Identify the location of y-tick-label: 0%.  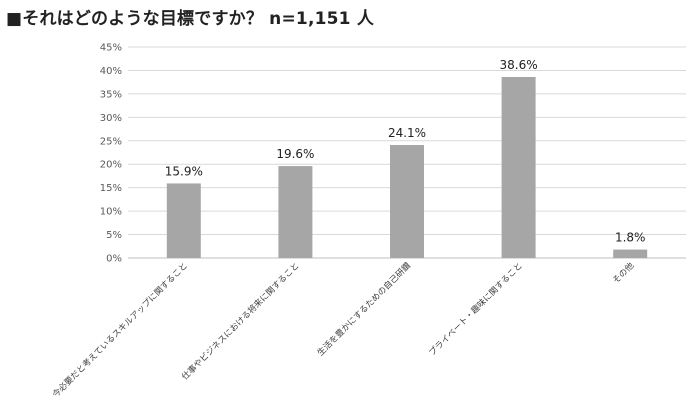
(114, 259).